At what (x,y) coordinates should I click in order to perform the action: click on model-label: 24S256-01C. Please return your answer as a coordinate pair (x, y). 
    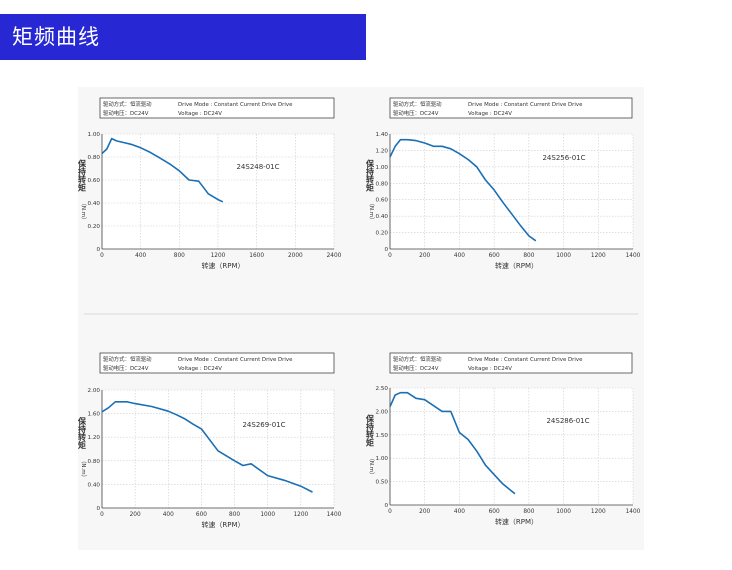
    Looking at the image, I should click on (563, 158).